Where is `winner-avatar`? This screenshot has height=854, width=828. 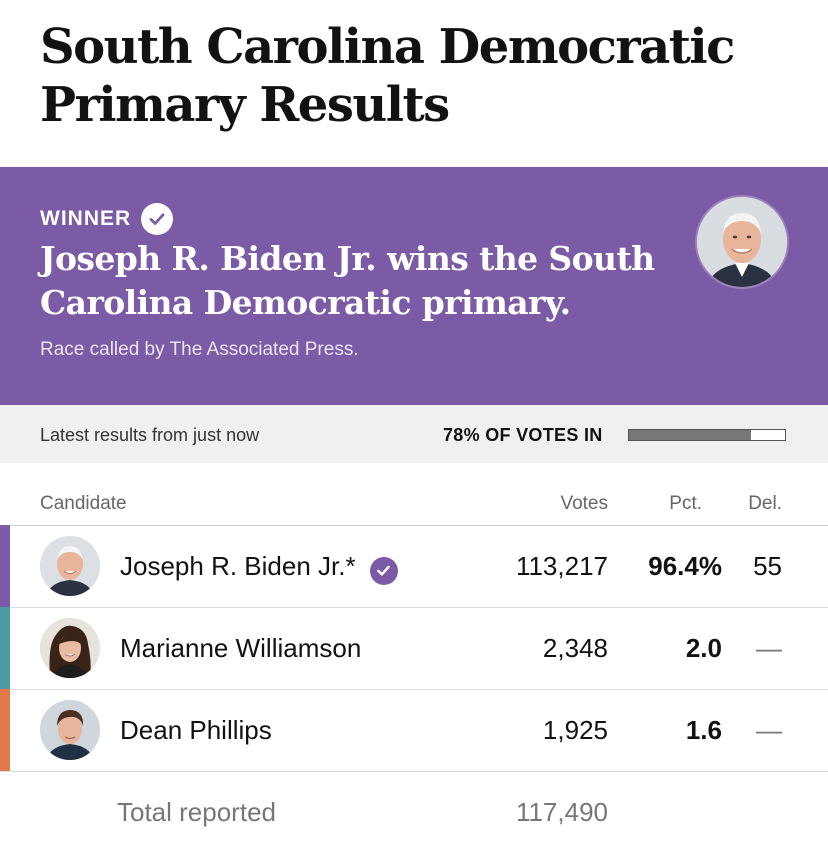
winner-avatar is located at coordinates (742, 242).